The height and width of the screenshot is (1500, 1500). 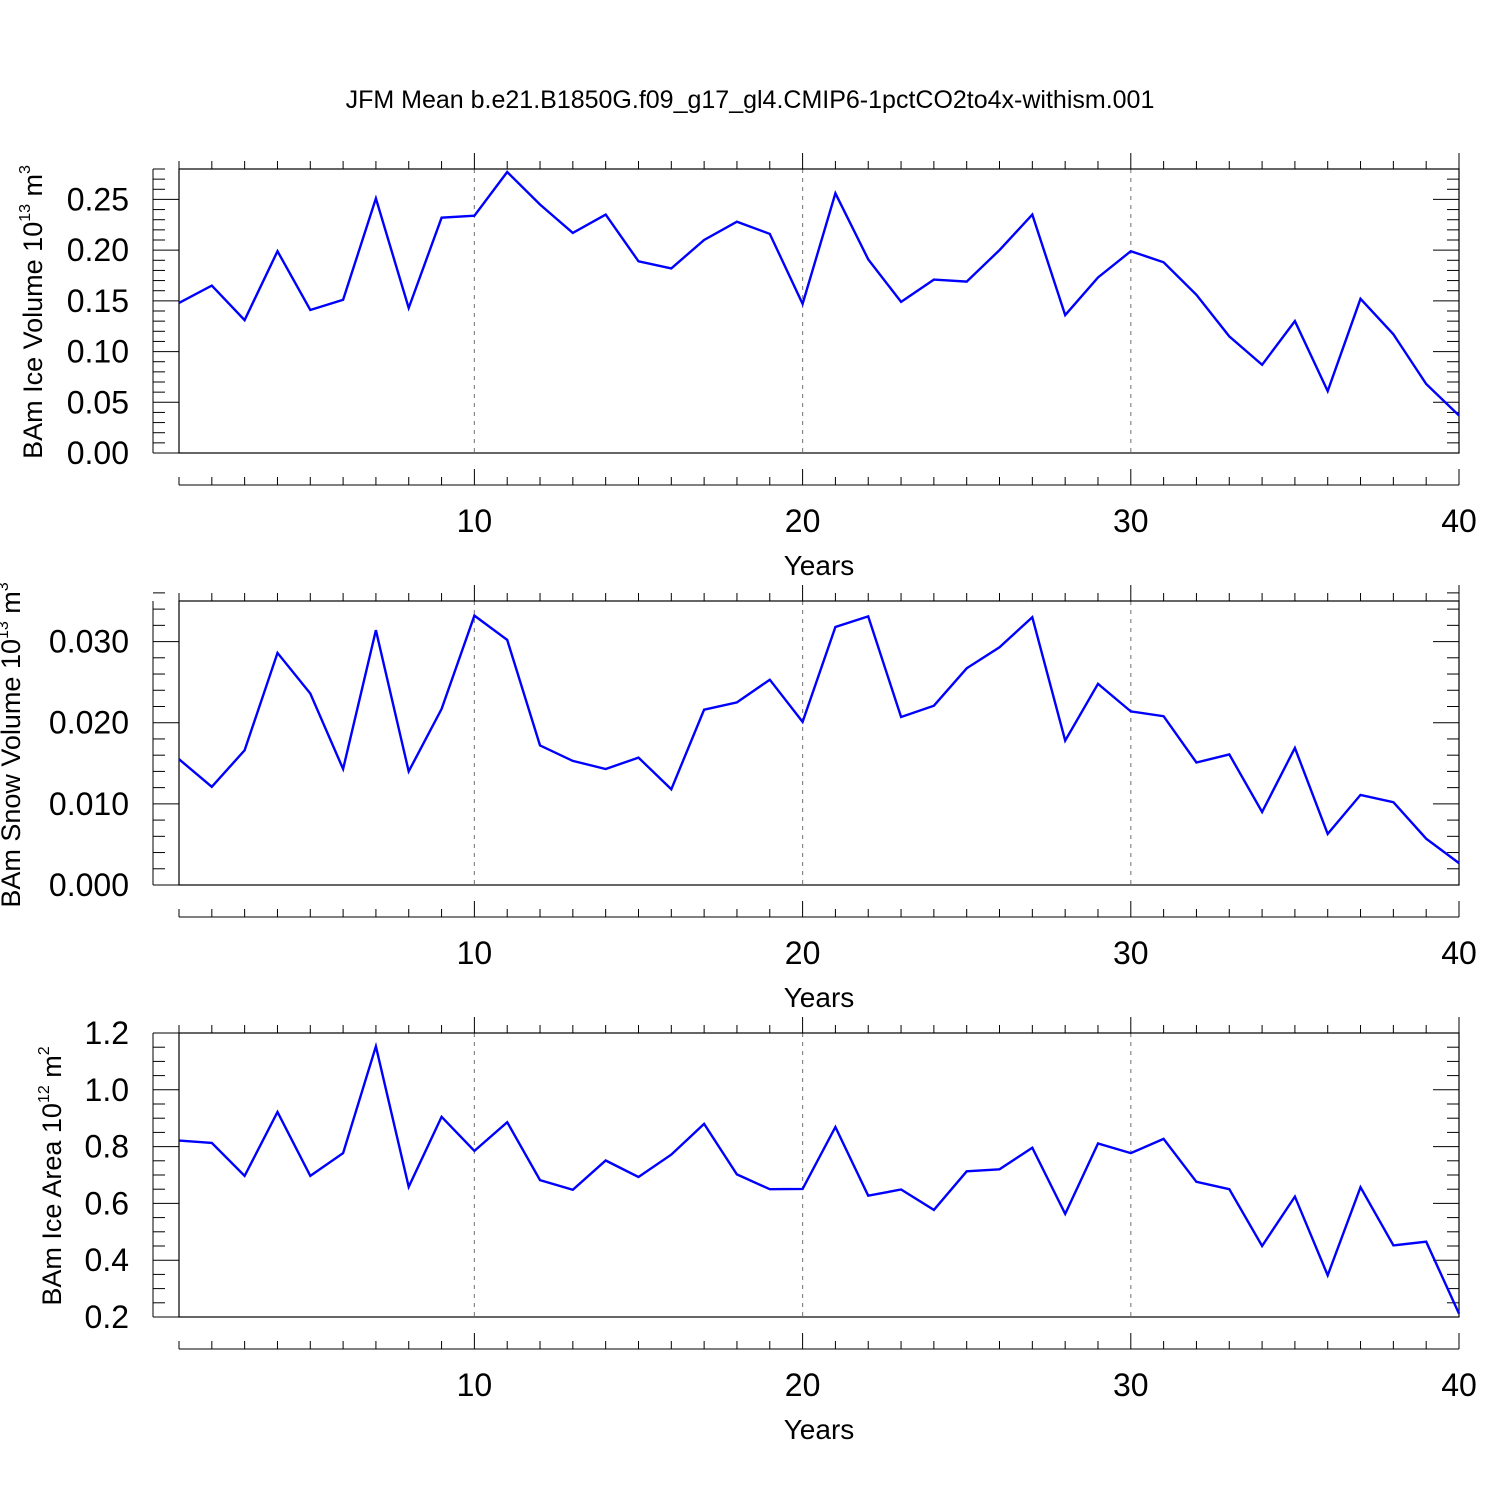 I want to click on y-tick-label: 0.15, so click(x=98, y=301).